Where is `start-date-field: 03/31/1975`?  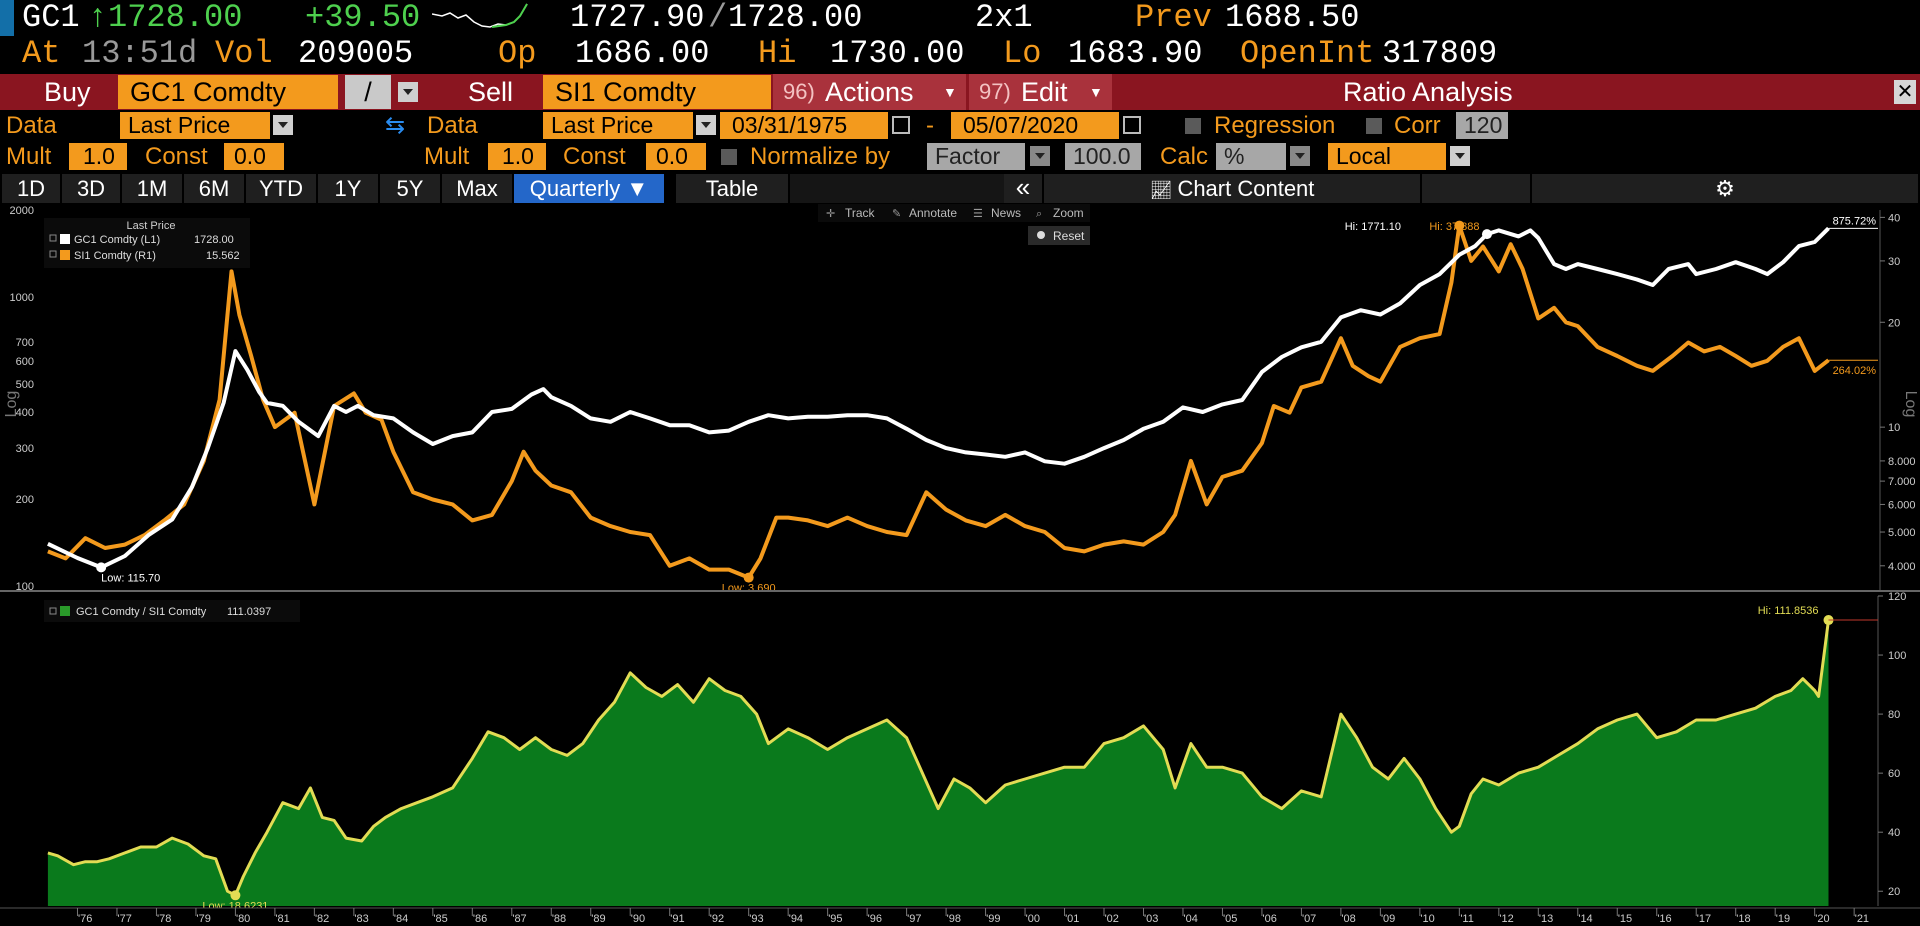 start-date-field: 03/31/1975 is located at coordinates (804, 125).